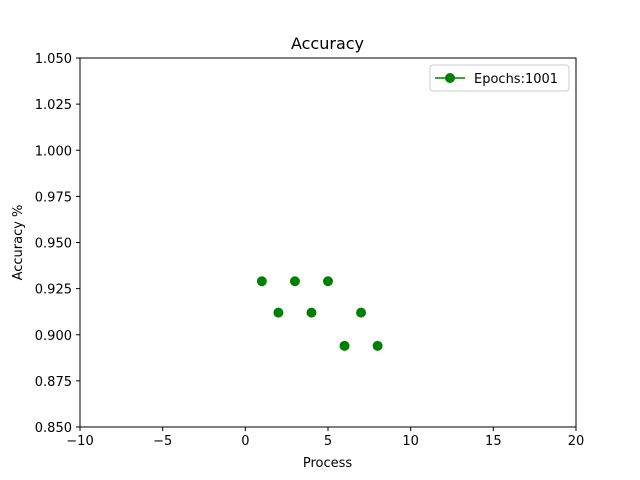 The height and width of the screenshot is (480, 640). I want to click on x-tick-label: 20, so click(576, 441).